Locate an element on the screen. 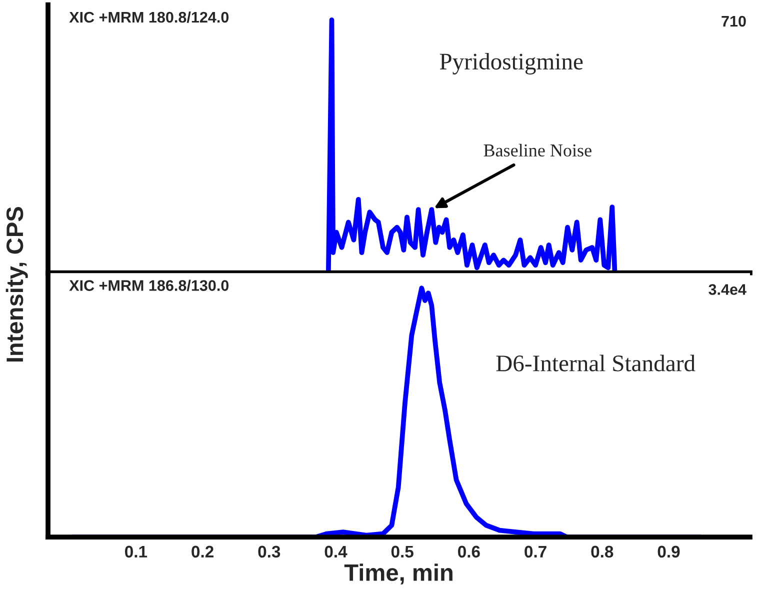  chart-title: XIC +MRM 180.8/124.0 is located at coordinates (149, 17).